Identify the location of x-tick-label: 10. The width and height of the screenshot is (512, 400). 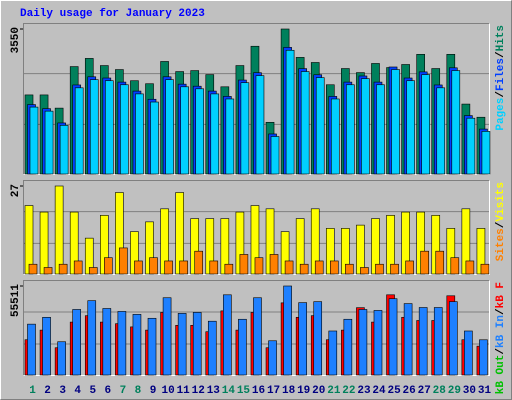
(168, 391).